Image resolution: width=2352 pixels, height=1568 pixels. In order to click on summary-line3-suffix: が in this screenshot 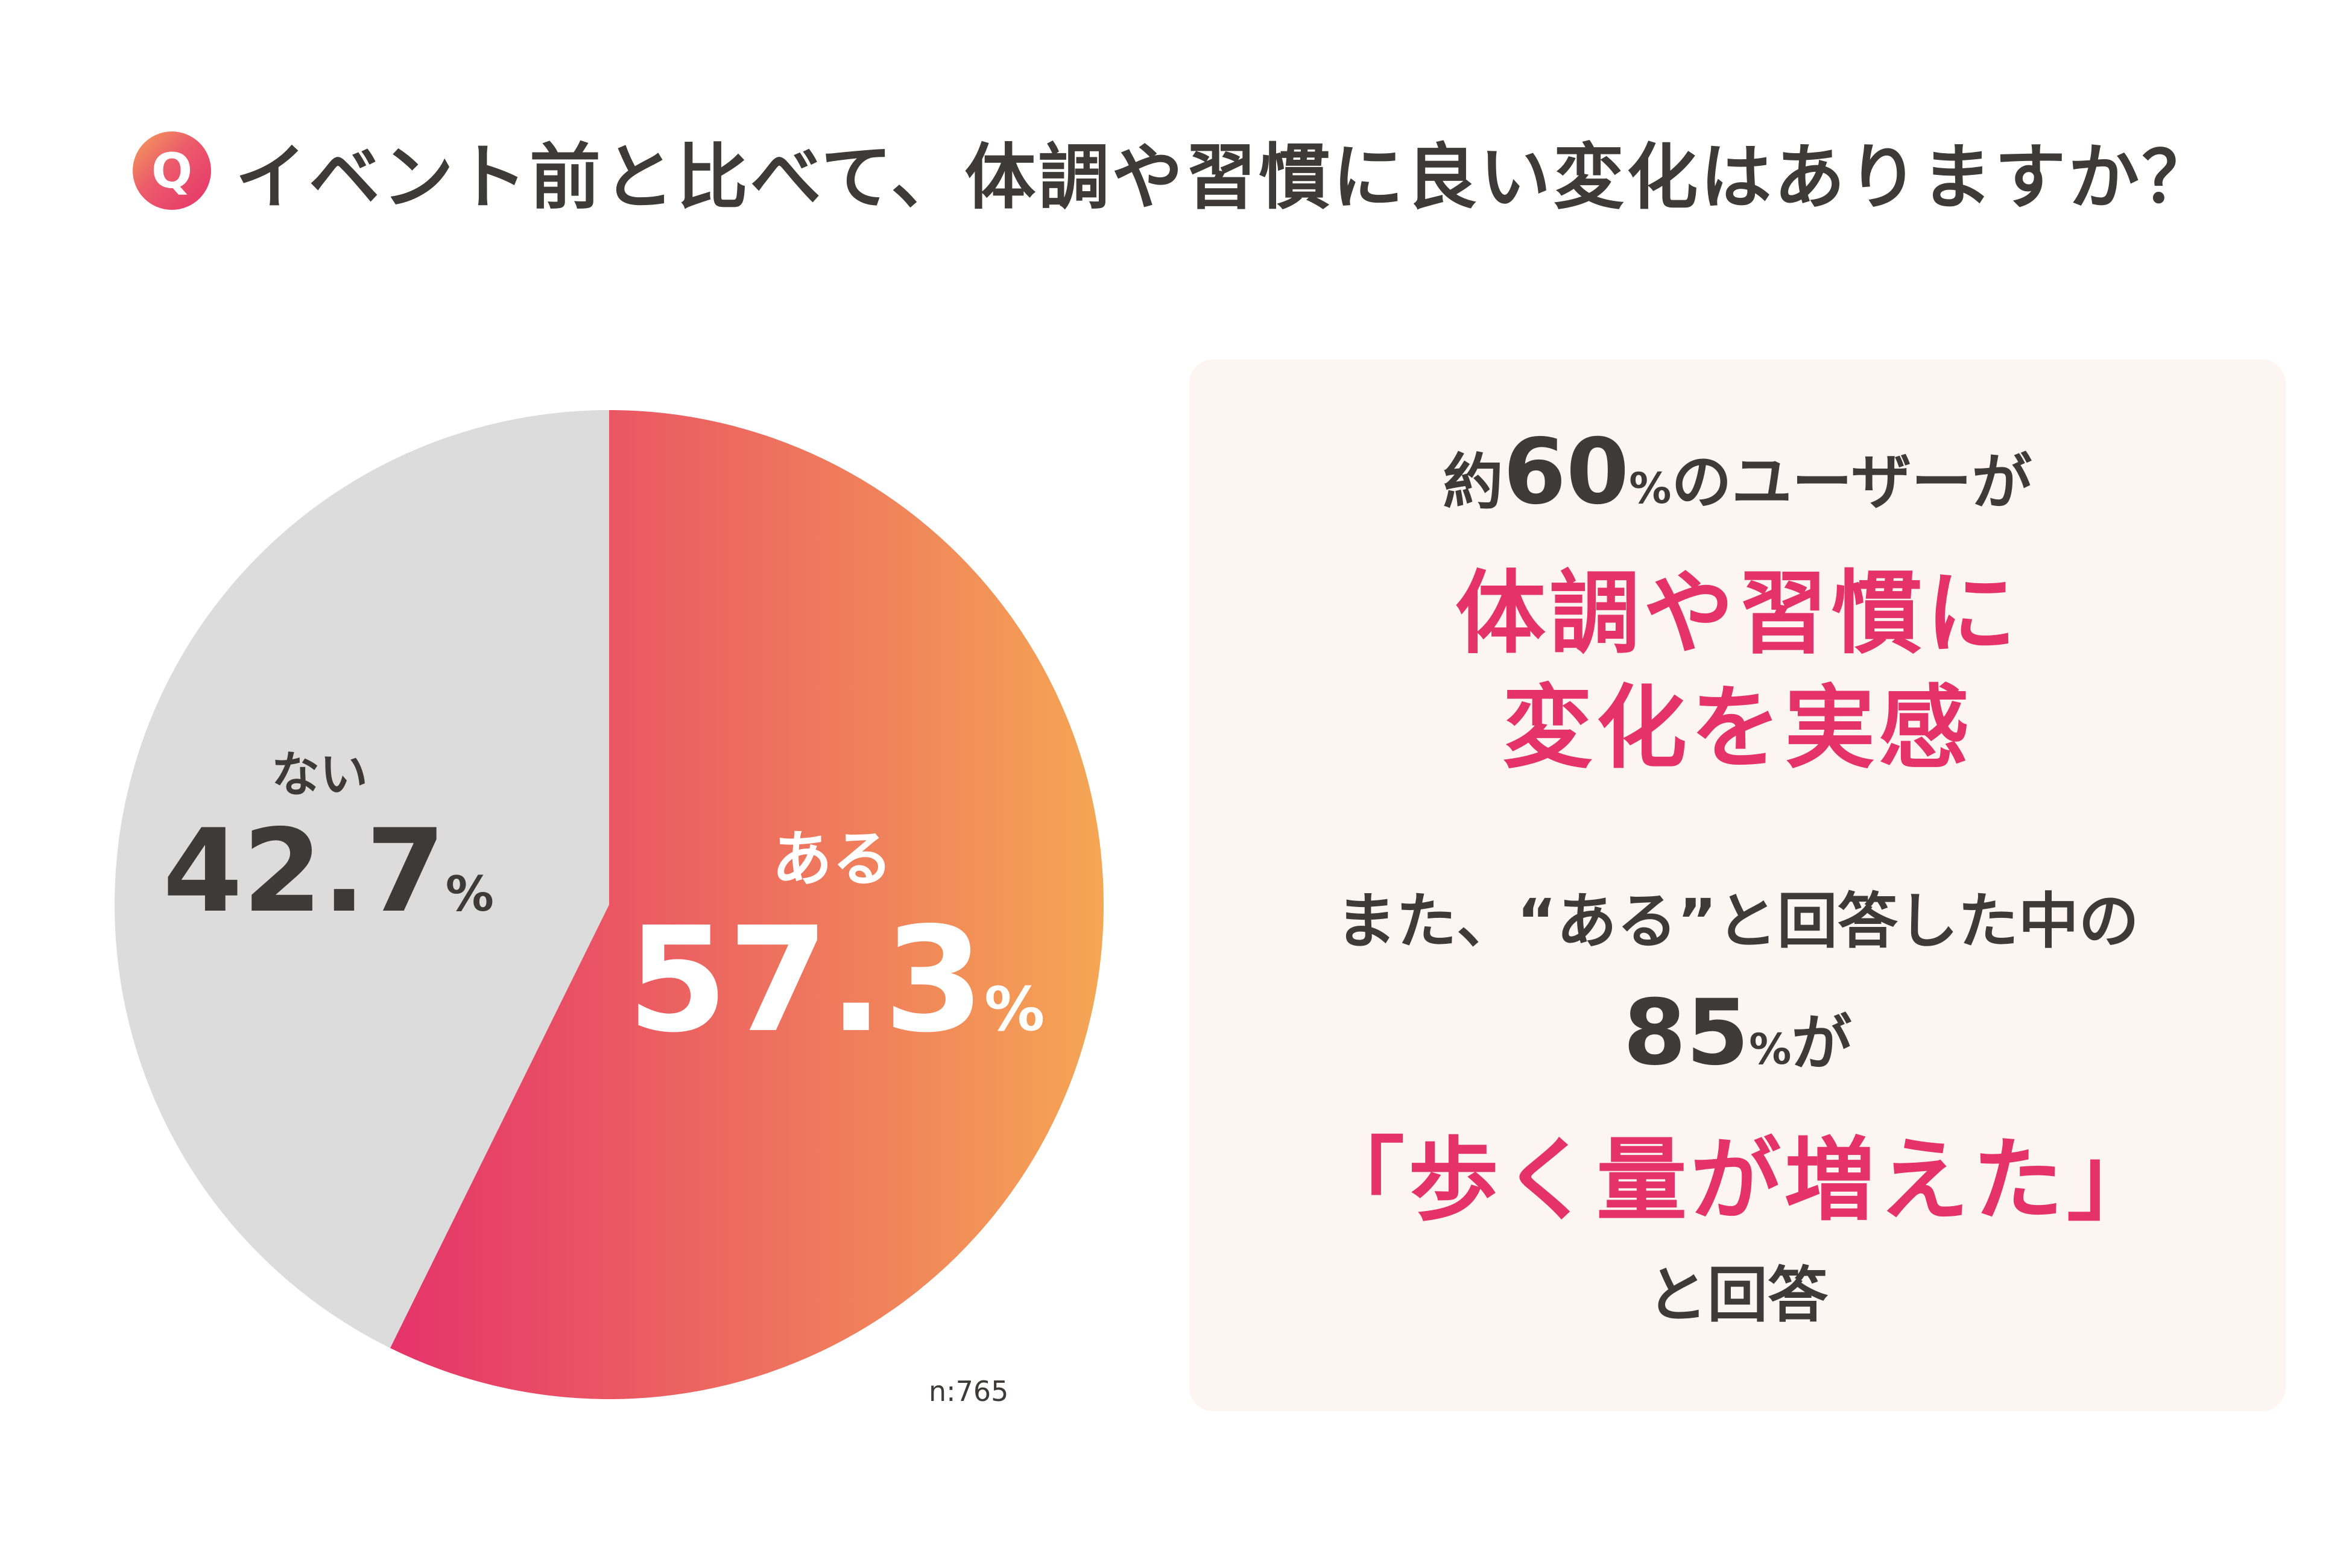, I will do `click(1821, 1043)`.